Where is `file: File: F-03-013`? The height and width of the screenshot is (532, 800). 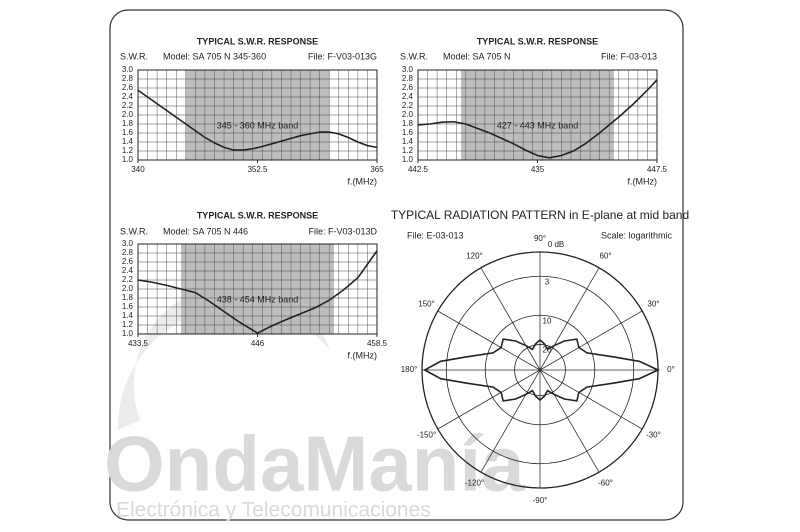 file: File: F-03-013 is located at coordinates (629, 56).